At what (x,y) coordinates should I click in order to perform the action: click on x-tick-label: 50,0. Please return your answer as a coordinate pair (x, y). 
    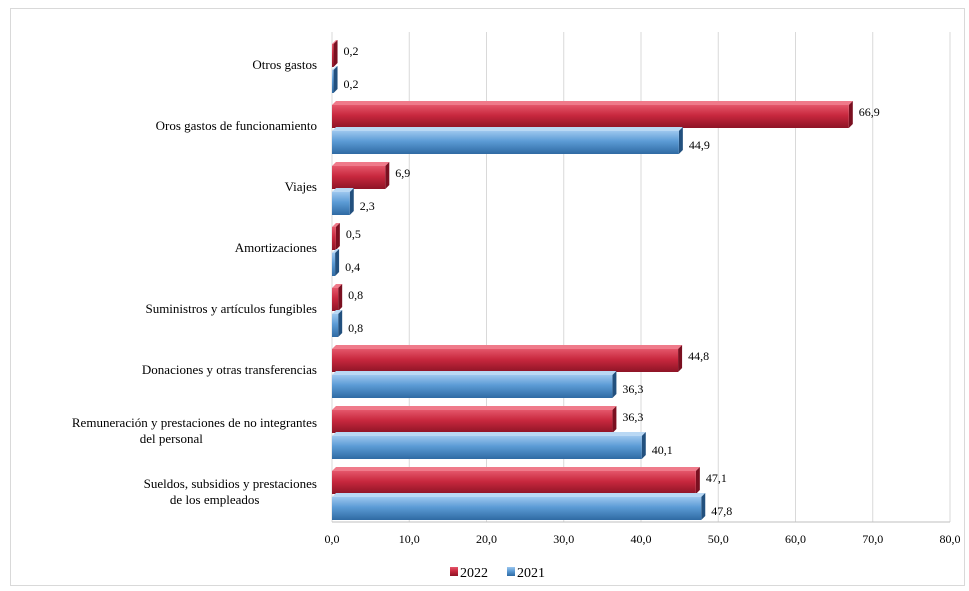
    Looking at the image, I should click on (718, 539).